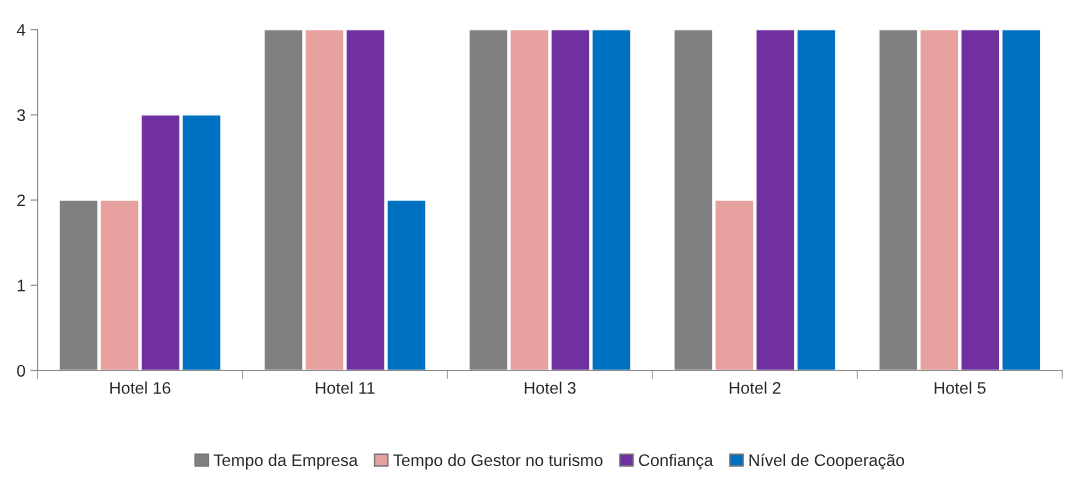 This screenshot has width=1073, height=494. I want to click on legend-label: Nível de Cooperação, so click(827, 461).